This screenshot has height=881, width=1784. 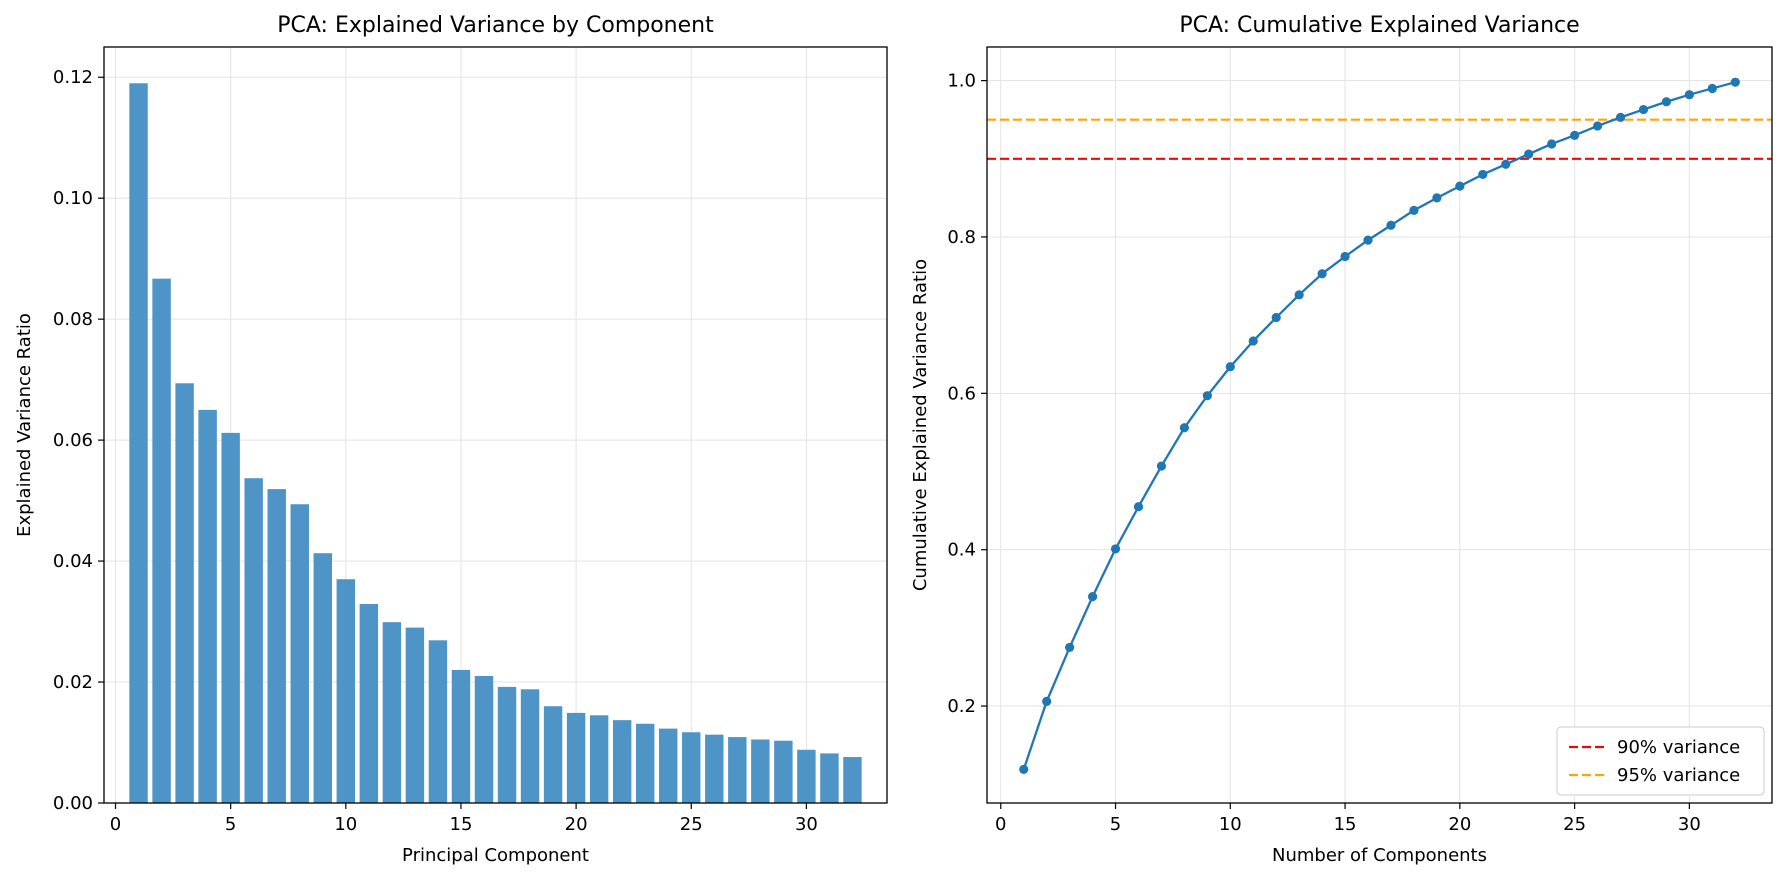 I want to click on y-tick-label: 0.00, so click(x=73, y=803).